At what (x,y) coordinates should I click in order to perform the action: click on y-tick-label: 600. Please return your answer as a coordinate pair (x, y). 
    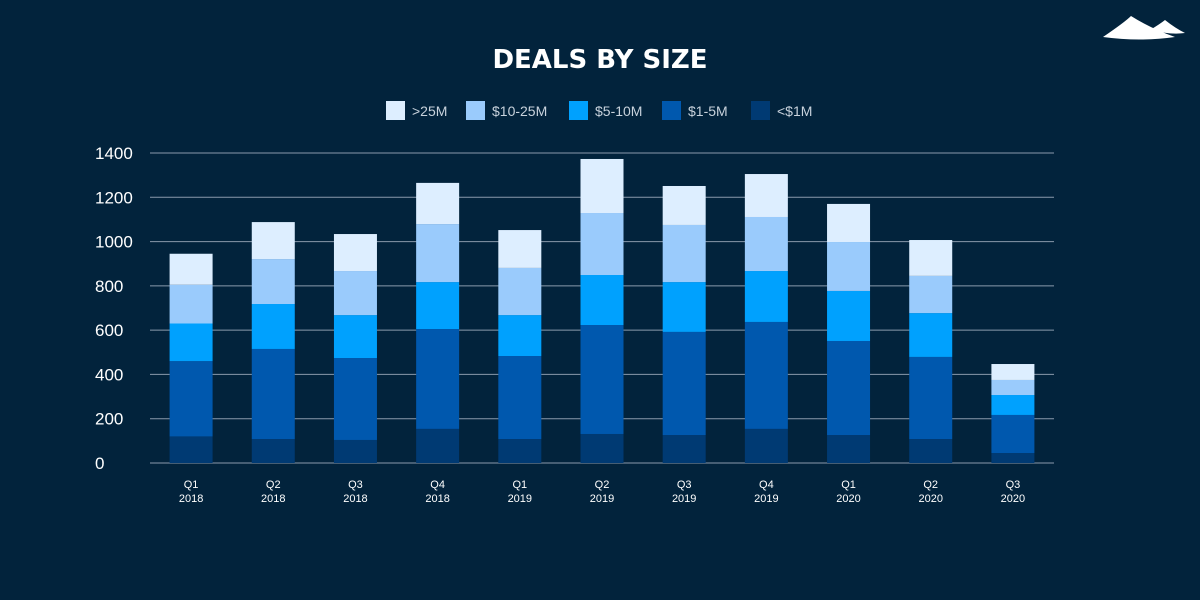
    Looking at the image, I should click on (109, 330).